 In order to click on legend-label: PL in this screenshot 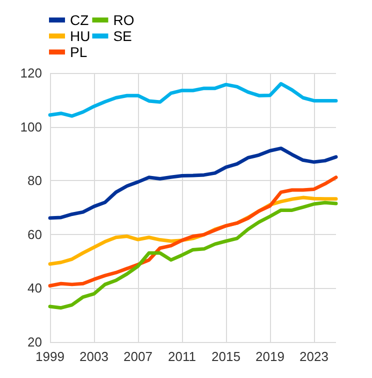, I will do `click(79, 52)`.